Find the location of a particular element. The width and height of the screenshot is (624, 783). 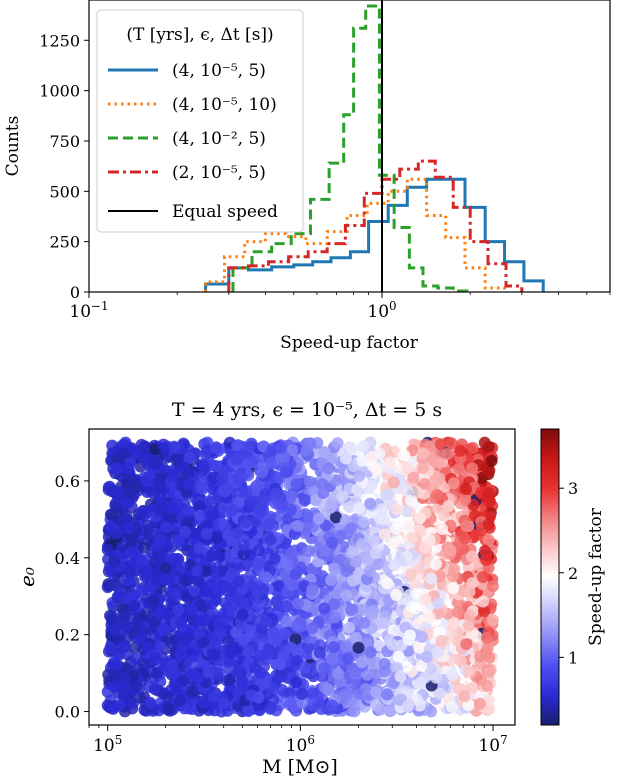

y-tick-label: 1250 is located at coordinates (59, 40).